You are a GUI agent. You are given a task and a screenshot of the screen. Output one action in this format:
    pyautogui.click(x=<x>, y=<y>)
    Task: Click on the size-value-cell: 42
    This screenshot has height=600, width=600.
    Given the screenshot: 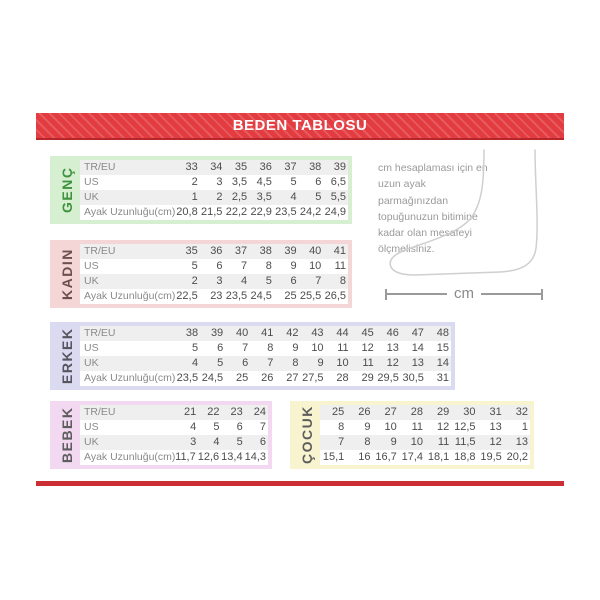 What is the action you would take?
    pyautogui.click(x=292, y=333)
    